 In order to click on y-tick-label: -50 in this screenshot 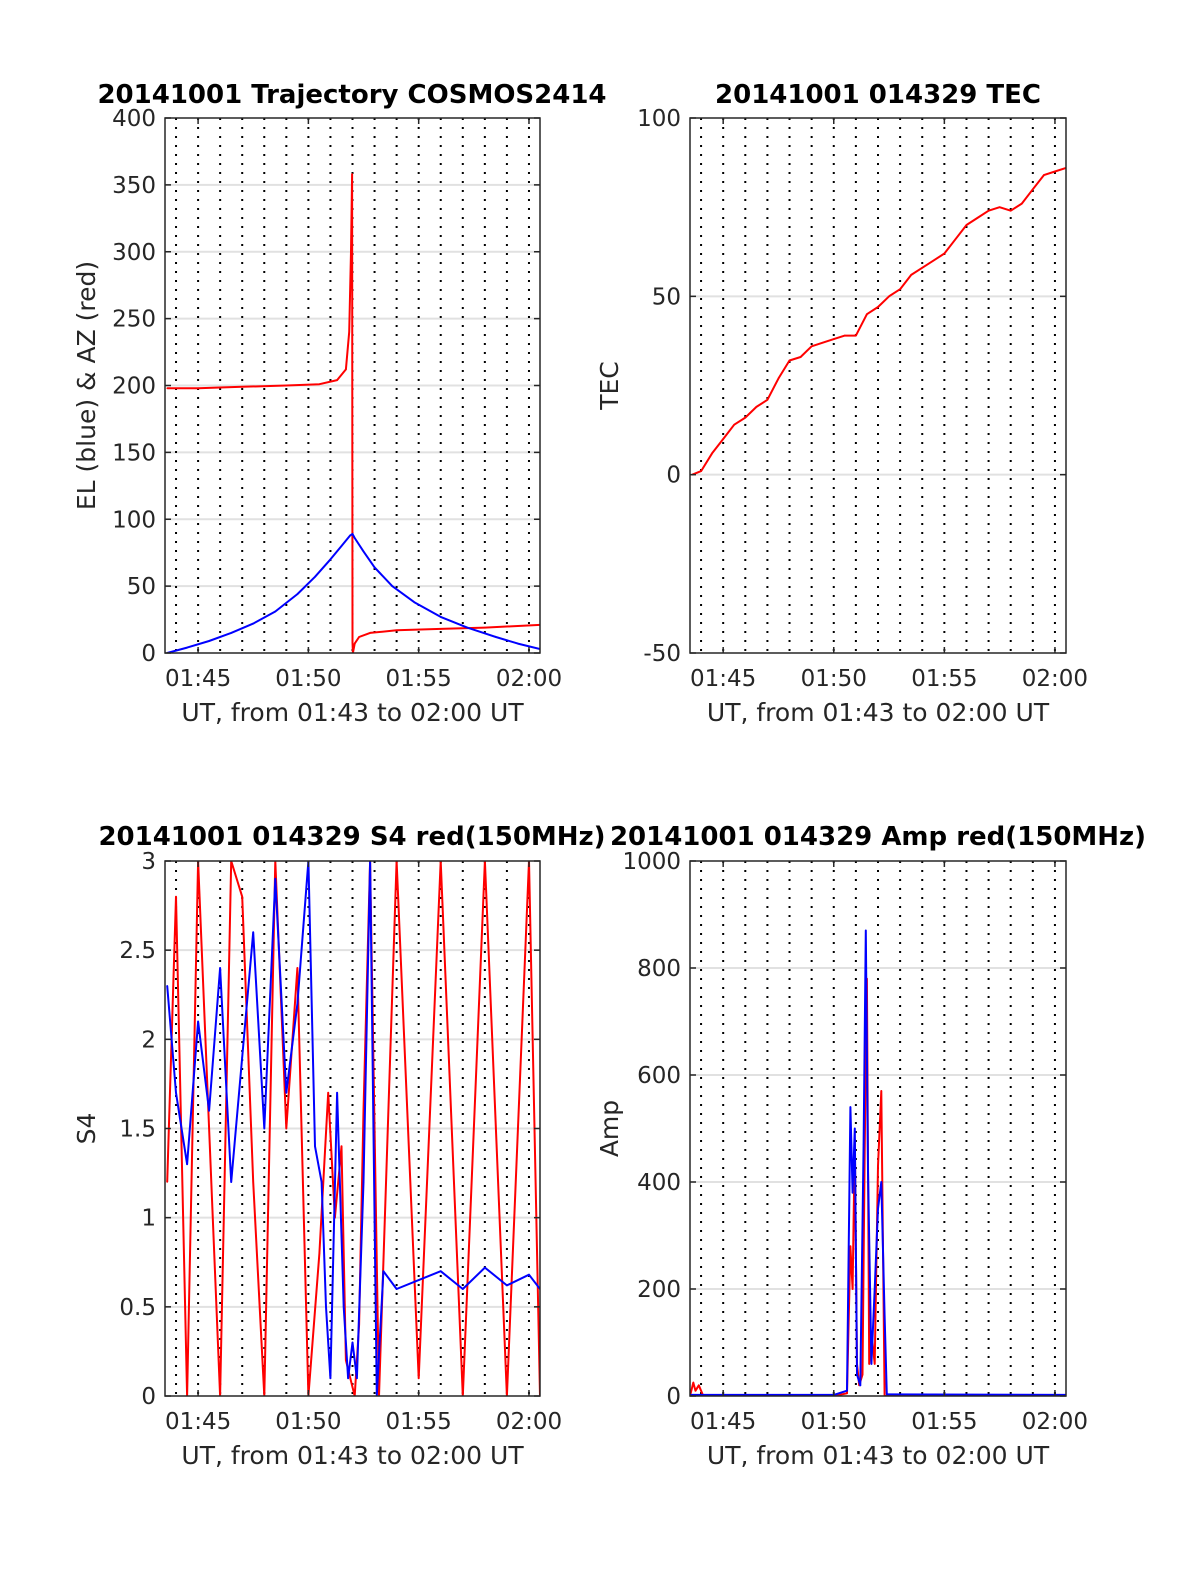, I will do `click(662, 654)`.